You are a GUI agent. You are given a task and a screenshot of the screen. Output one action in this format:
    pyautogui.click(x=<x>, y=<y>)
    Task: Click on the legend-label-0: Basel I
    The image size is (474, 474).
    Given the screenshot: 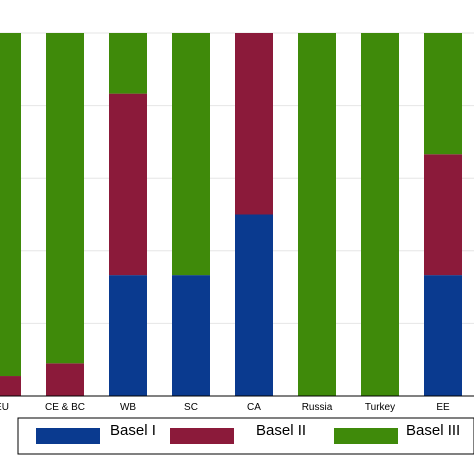 What is the action you would take?
    pyautogui.click(x=133, y=430)
    